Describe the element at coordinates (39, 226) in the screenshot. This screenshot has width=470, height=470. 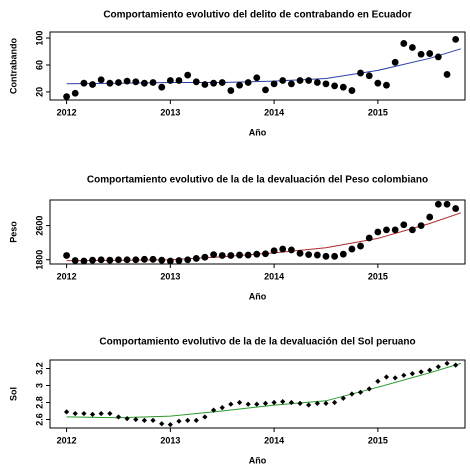
I see `y-tick-label: 2600` at that location.